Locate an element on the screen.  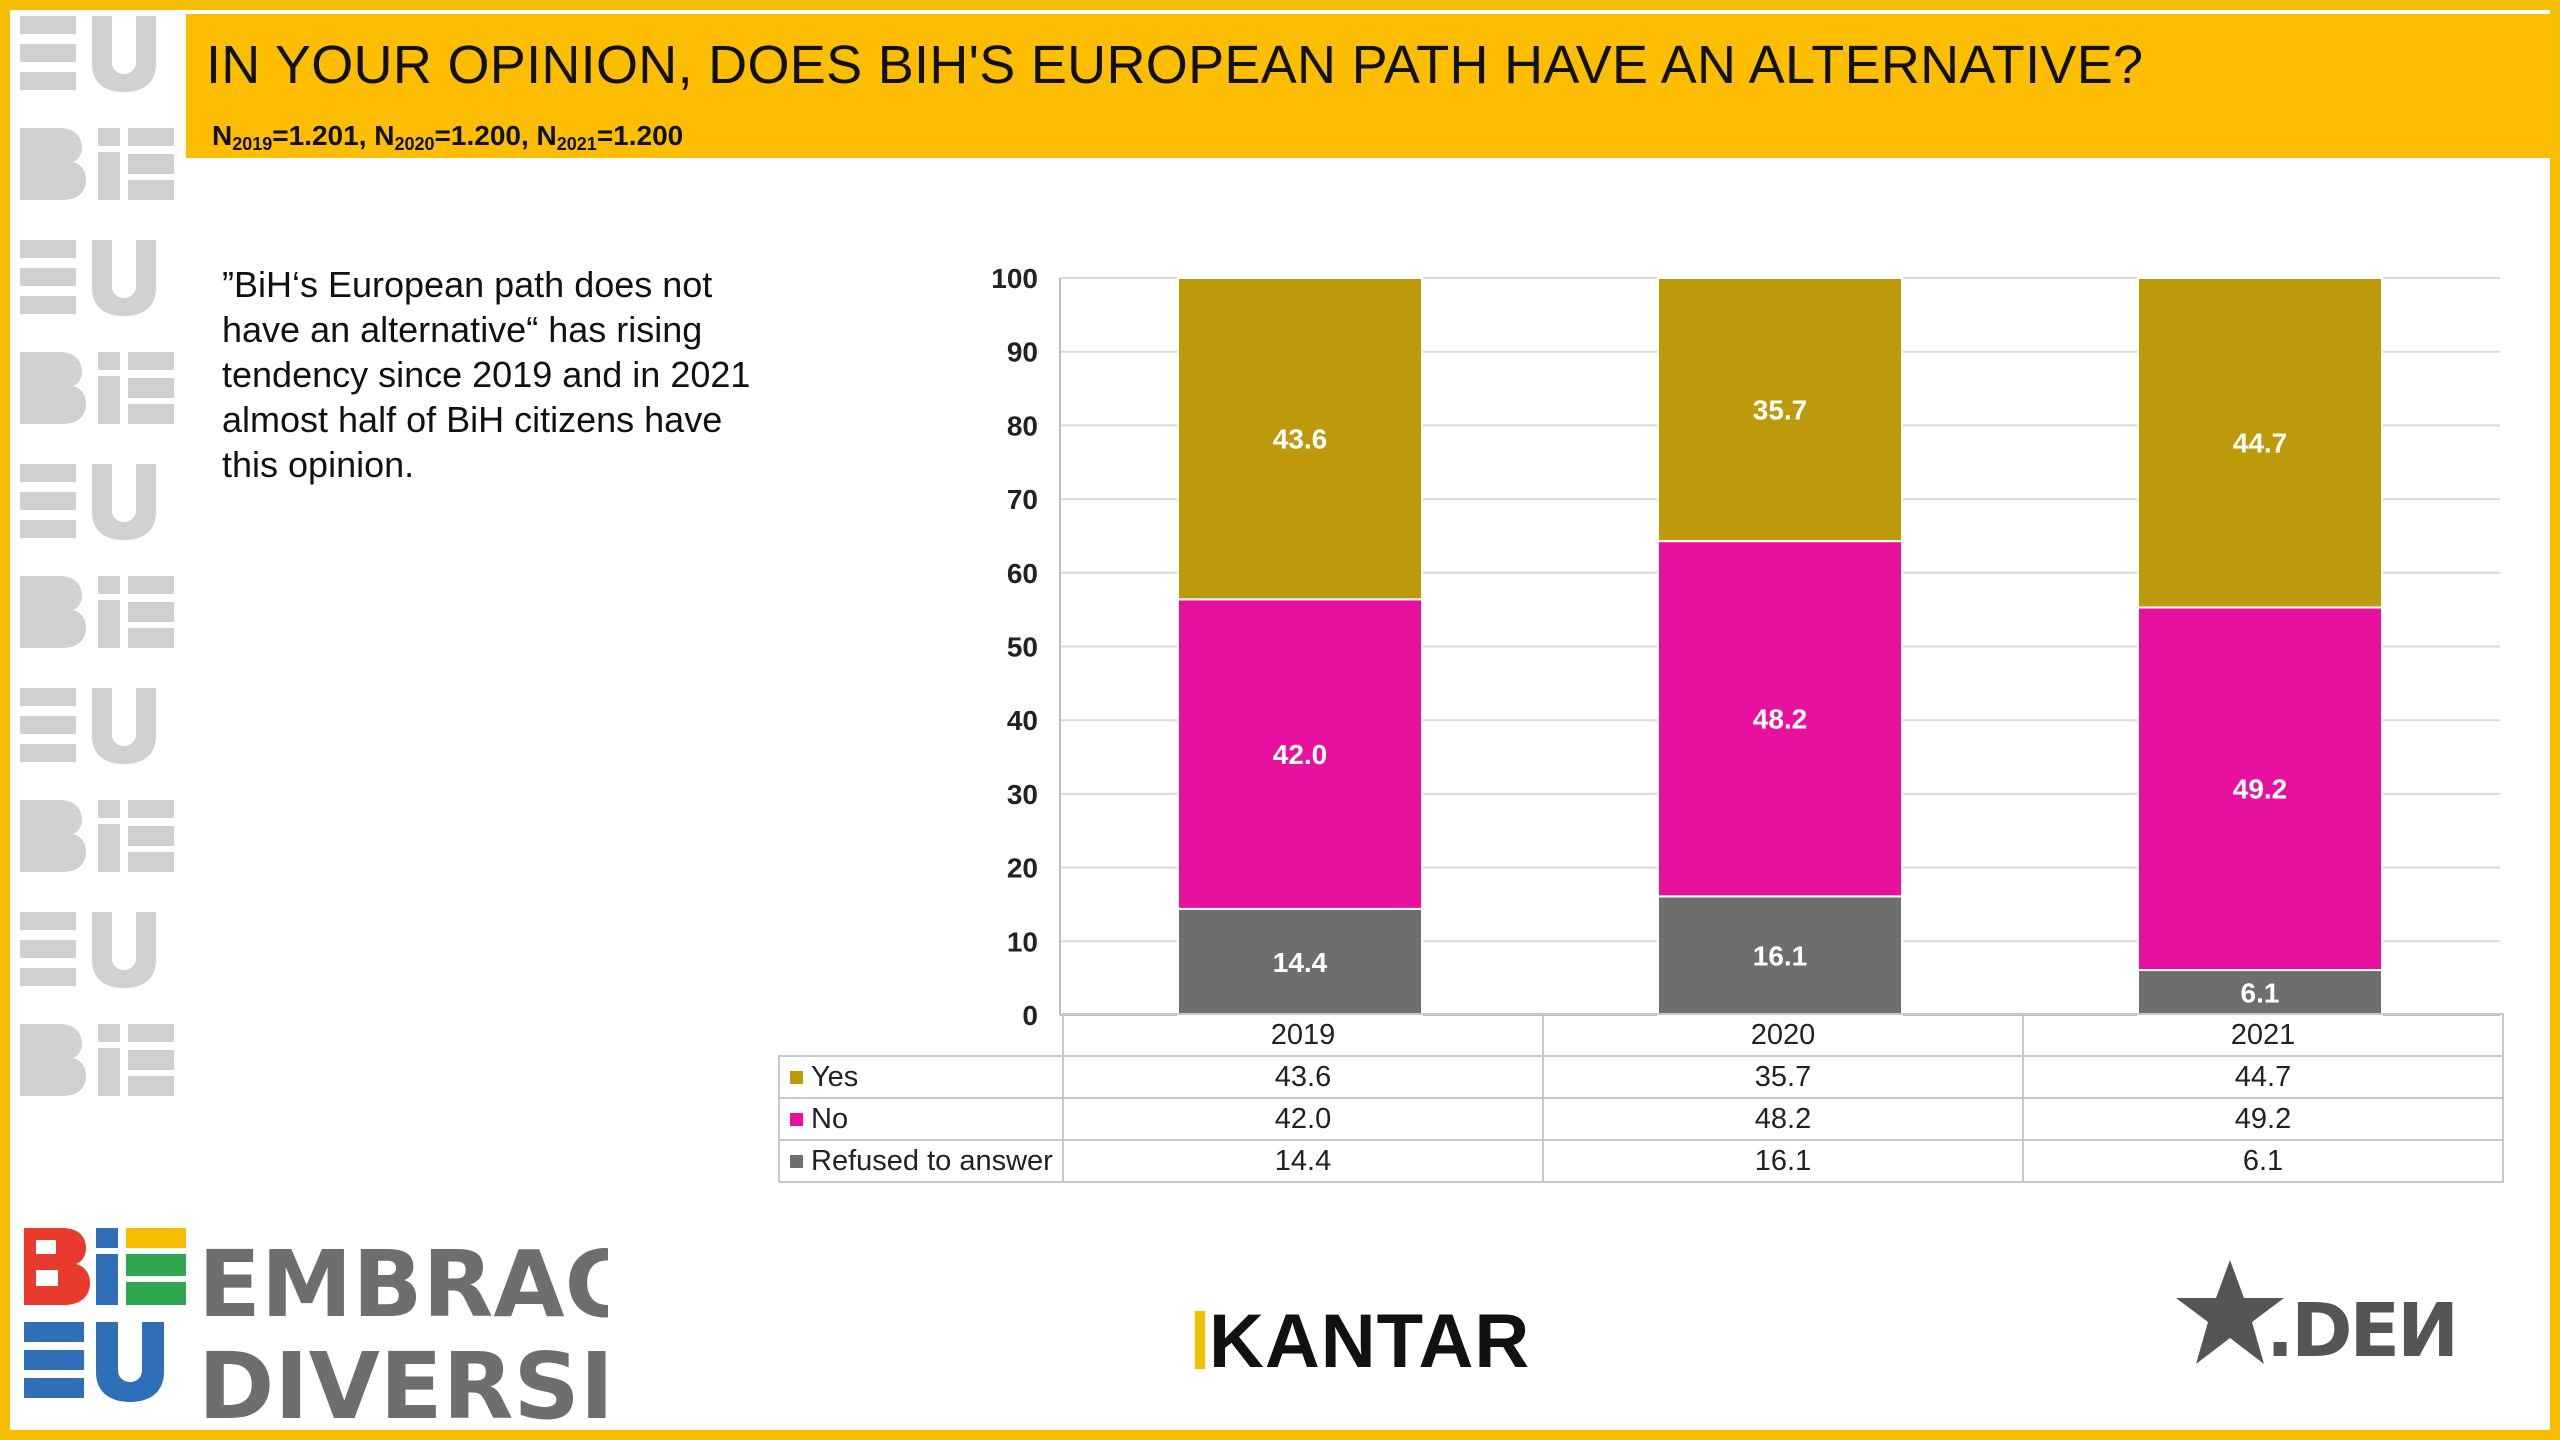
data-label: 6.1 is located at coordinates (2260, 993).